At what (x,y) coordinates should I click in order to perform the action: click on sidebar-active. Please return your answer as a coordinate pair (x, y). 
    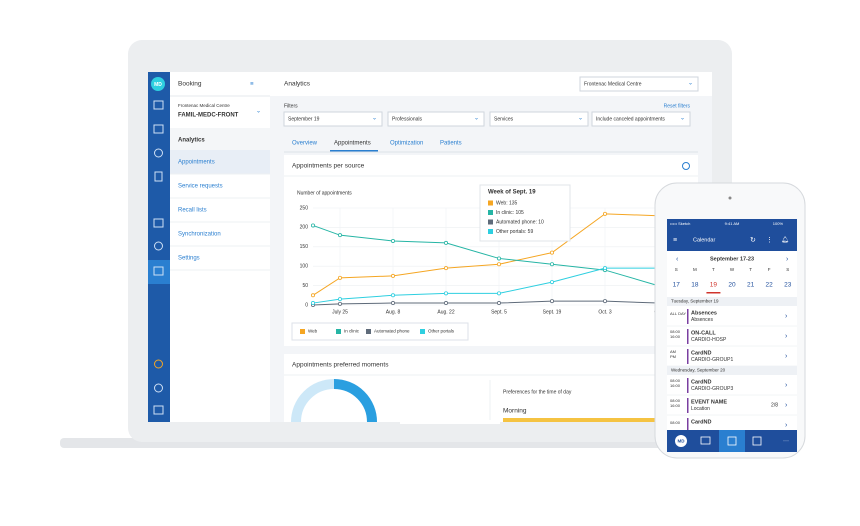
    Looking at the image, I should click on (159, 272).